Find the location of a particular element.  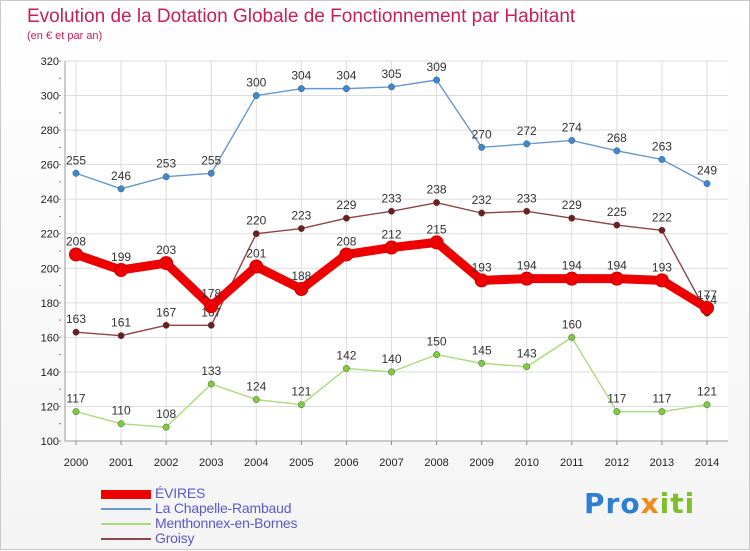

data-label-groisy: 223 is located at coordinates (301, 216).